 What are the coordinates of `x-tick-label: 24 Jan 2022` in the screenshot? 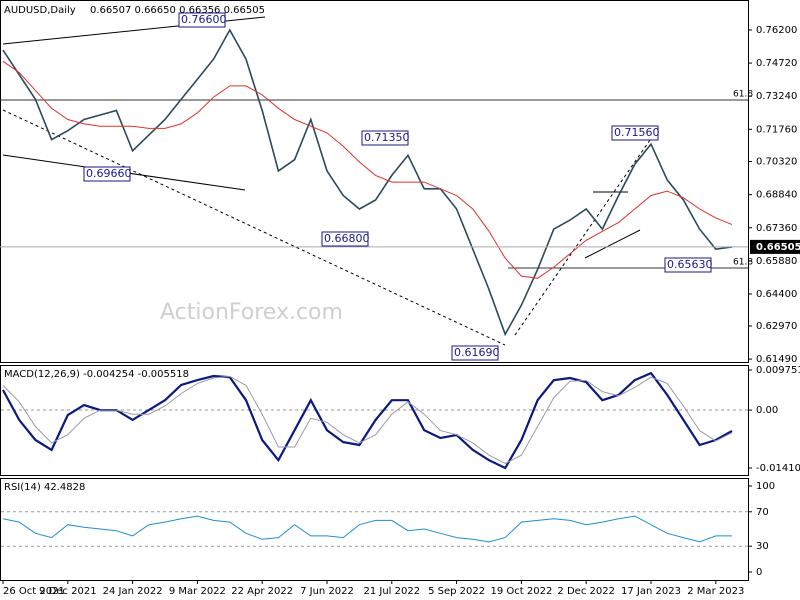 It's located at (133, 591).